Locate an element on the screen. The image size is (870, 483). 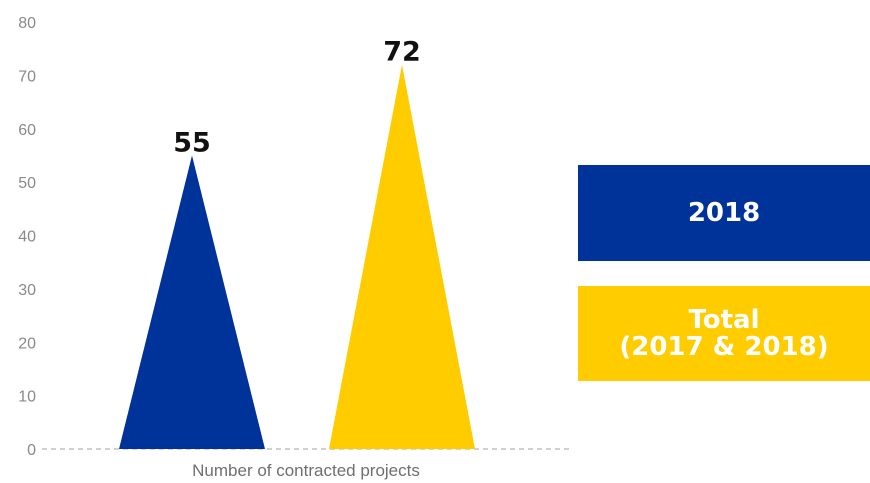
y-tick-label: 30 is located at coordinates (27, 290).